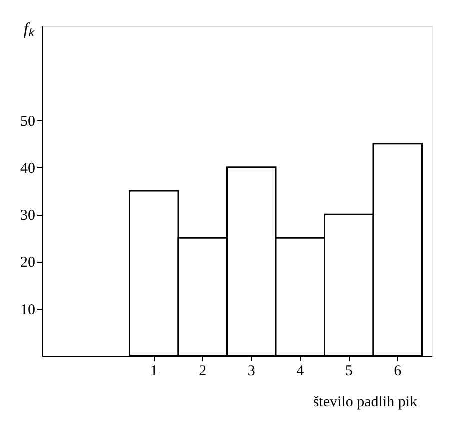 This screenshot has width=468, height=430. I want to click on x-tick-label: 3, so click(252, 372).